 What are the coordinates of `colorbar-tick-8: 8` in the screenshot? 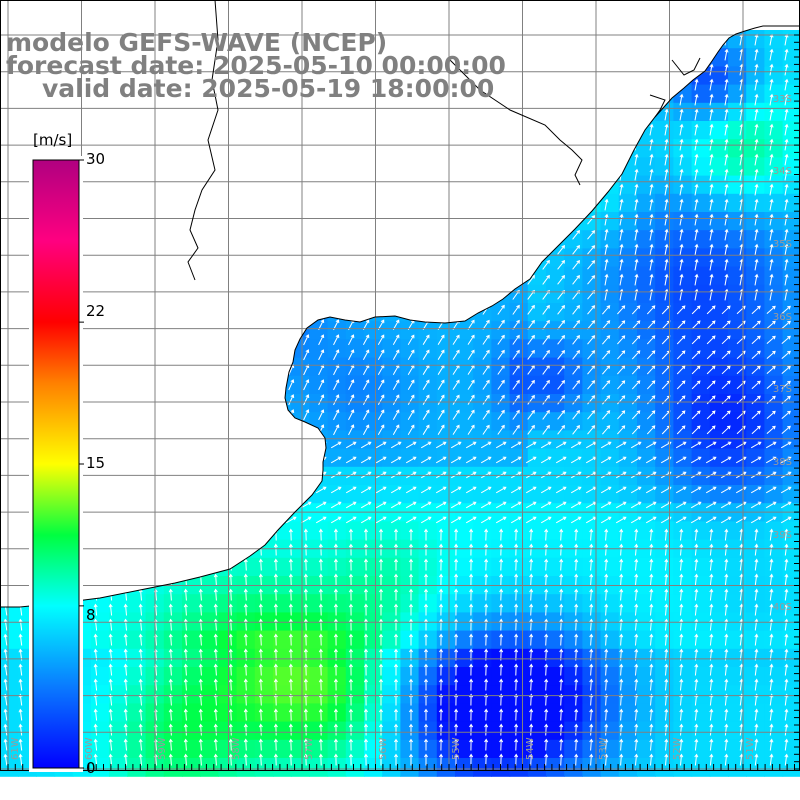 It's located at (91, 615).